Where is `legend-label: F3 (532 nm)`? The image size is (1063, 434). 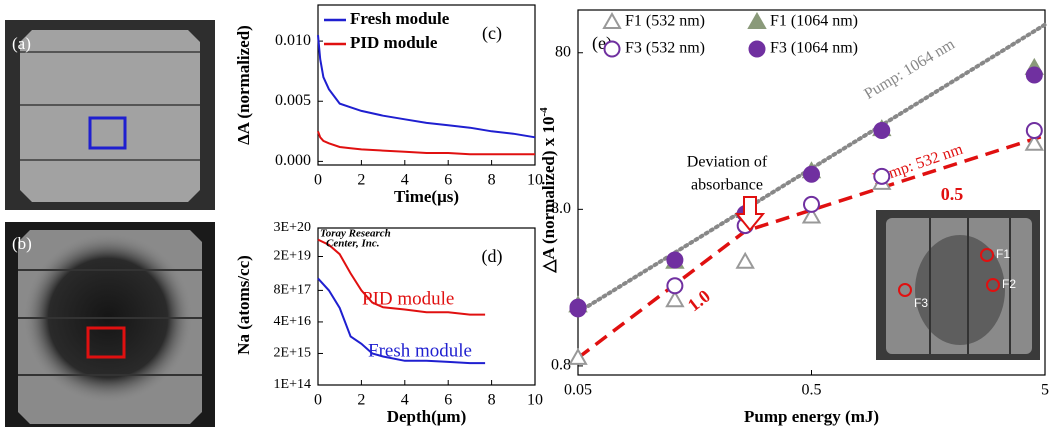 legend-label: F3 (532 nm) is located at coordinates (665, 48).